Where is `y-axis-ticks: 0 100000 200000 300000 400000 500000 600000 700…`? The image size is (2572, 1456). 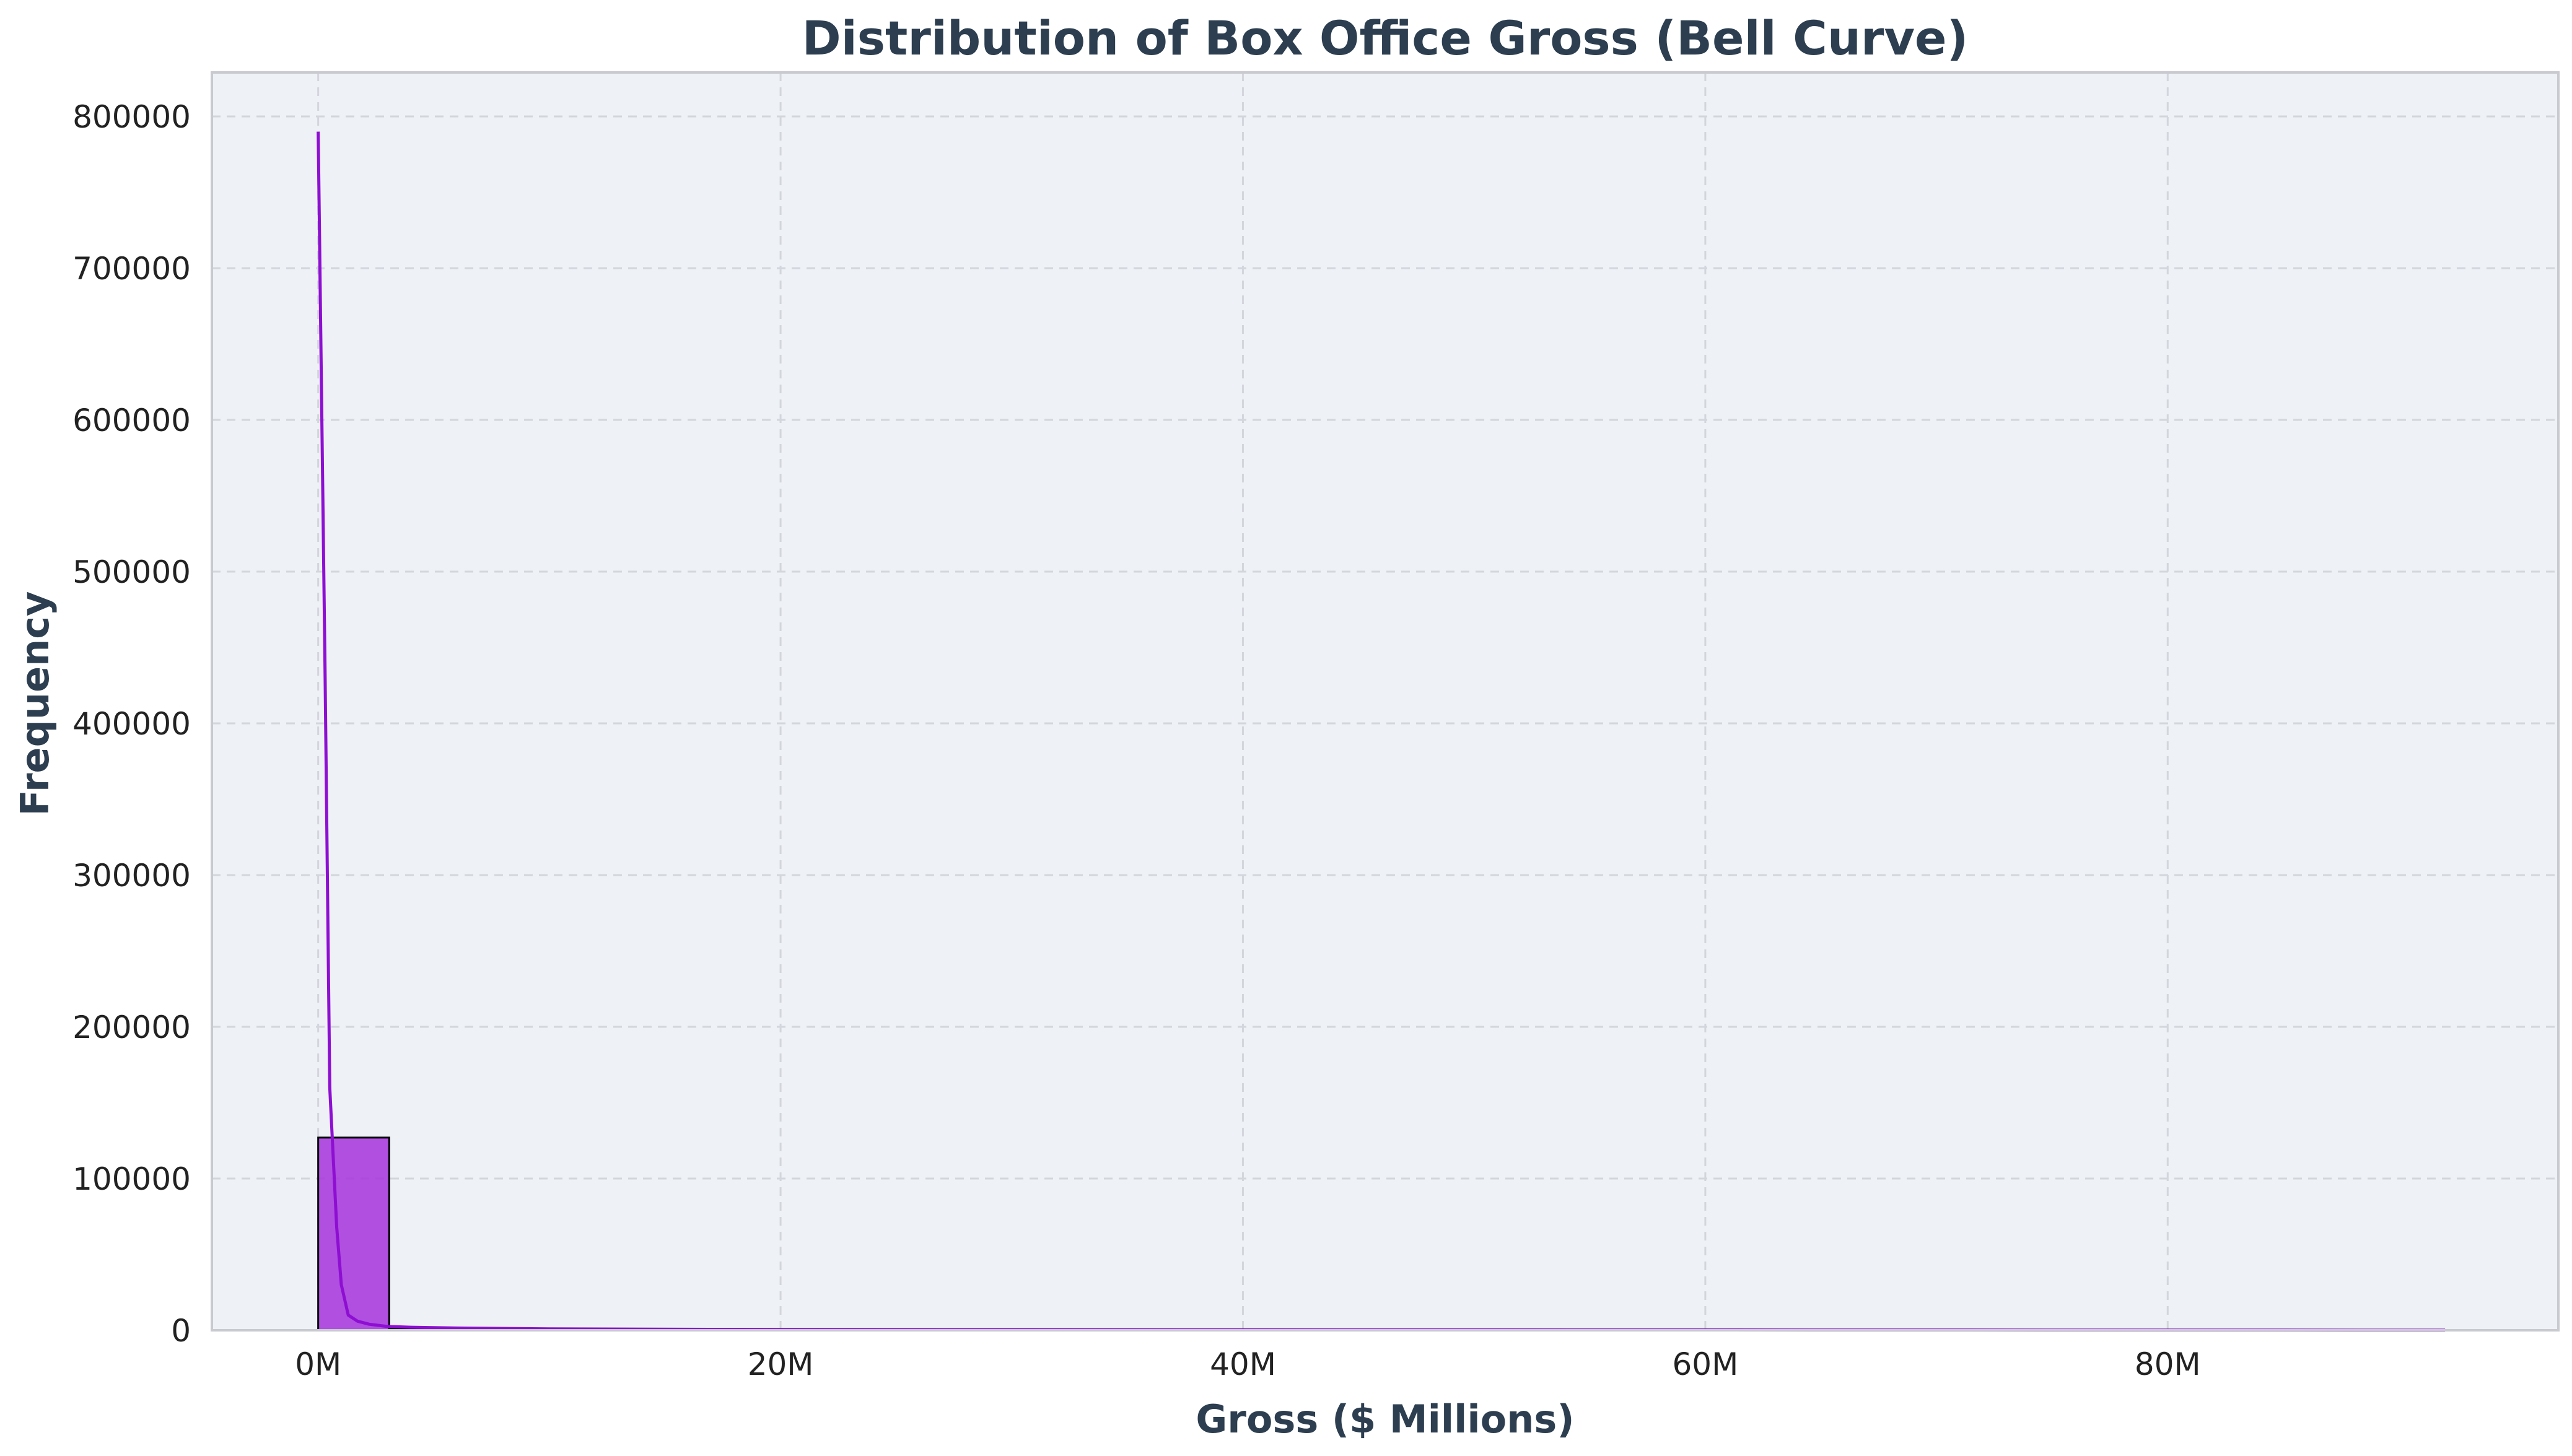
y-axis-ticks: 0 100000 200000 300000 400000 500000 600000 700… is located at coordinates (131, 724).